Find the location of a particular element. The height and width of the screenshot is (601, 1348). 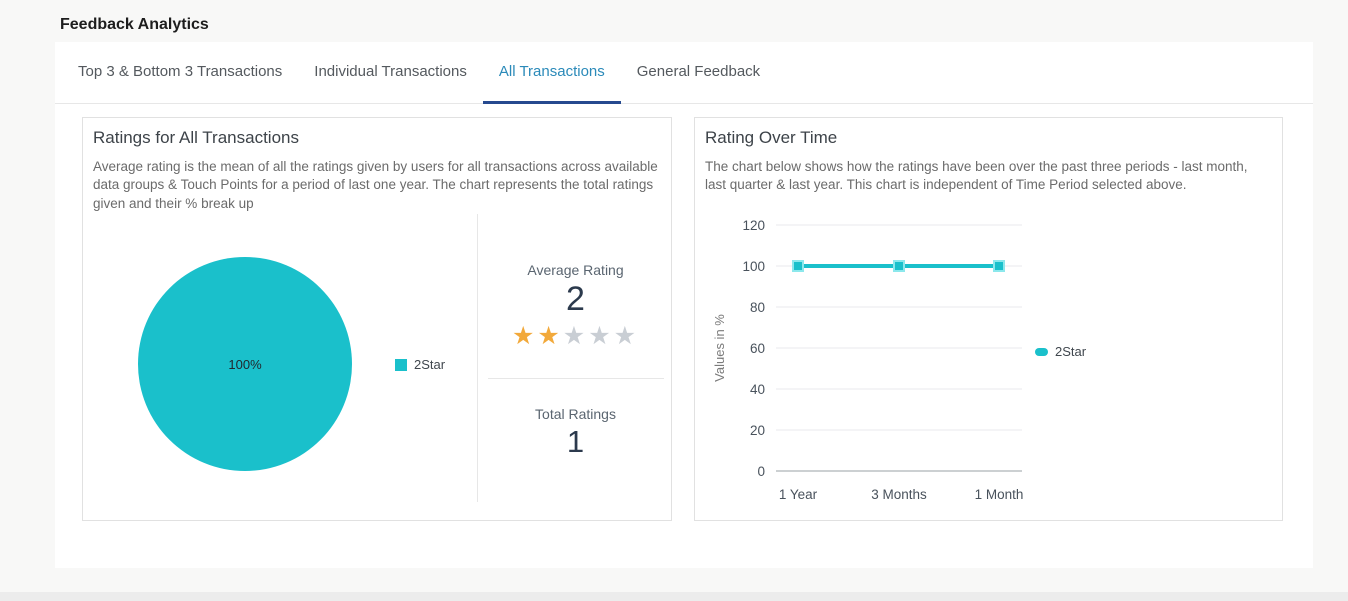

svg-text: 60 is located at coordinates (757, 348).